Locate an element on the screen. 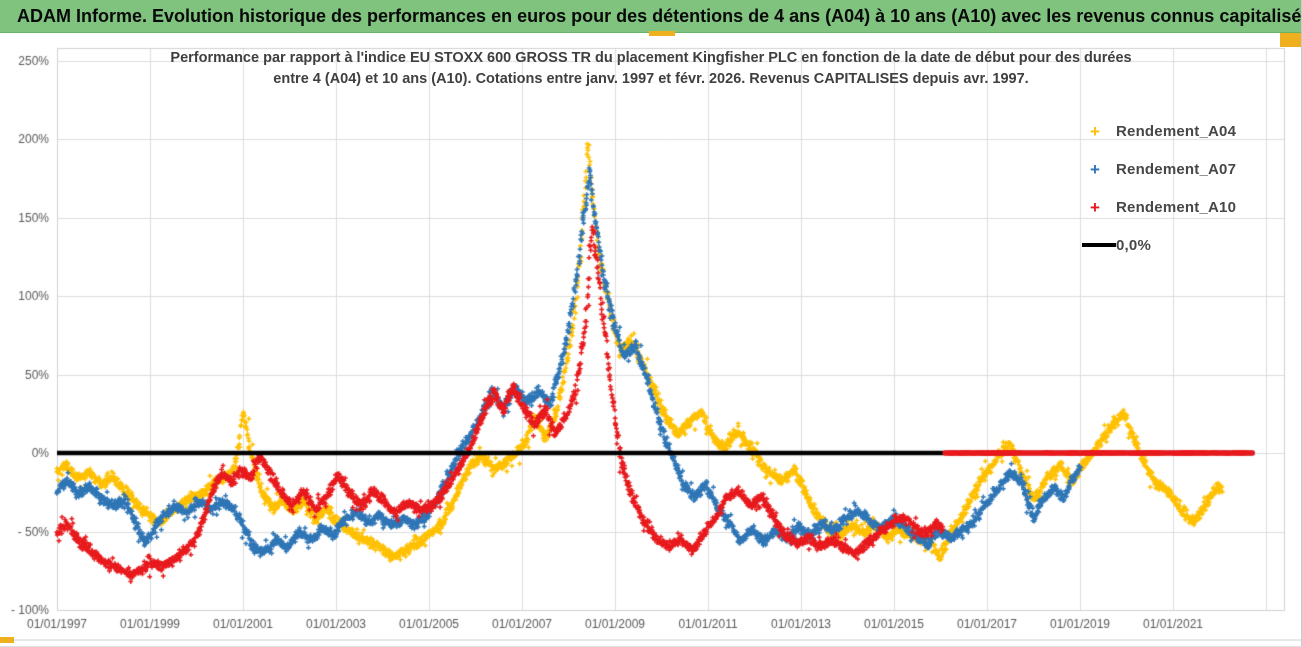 The image size is (1302, 647). selection-handle-top-mid is located at coordinates (662, 33).